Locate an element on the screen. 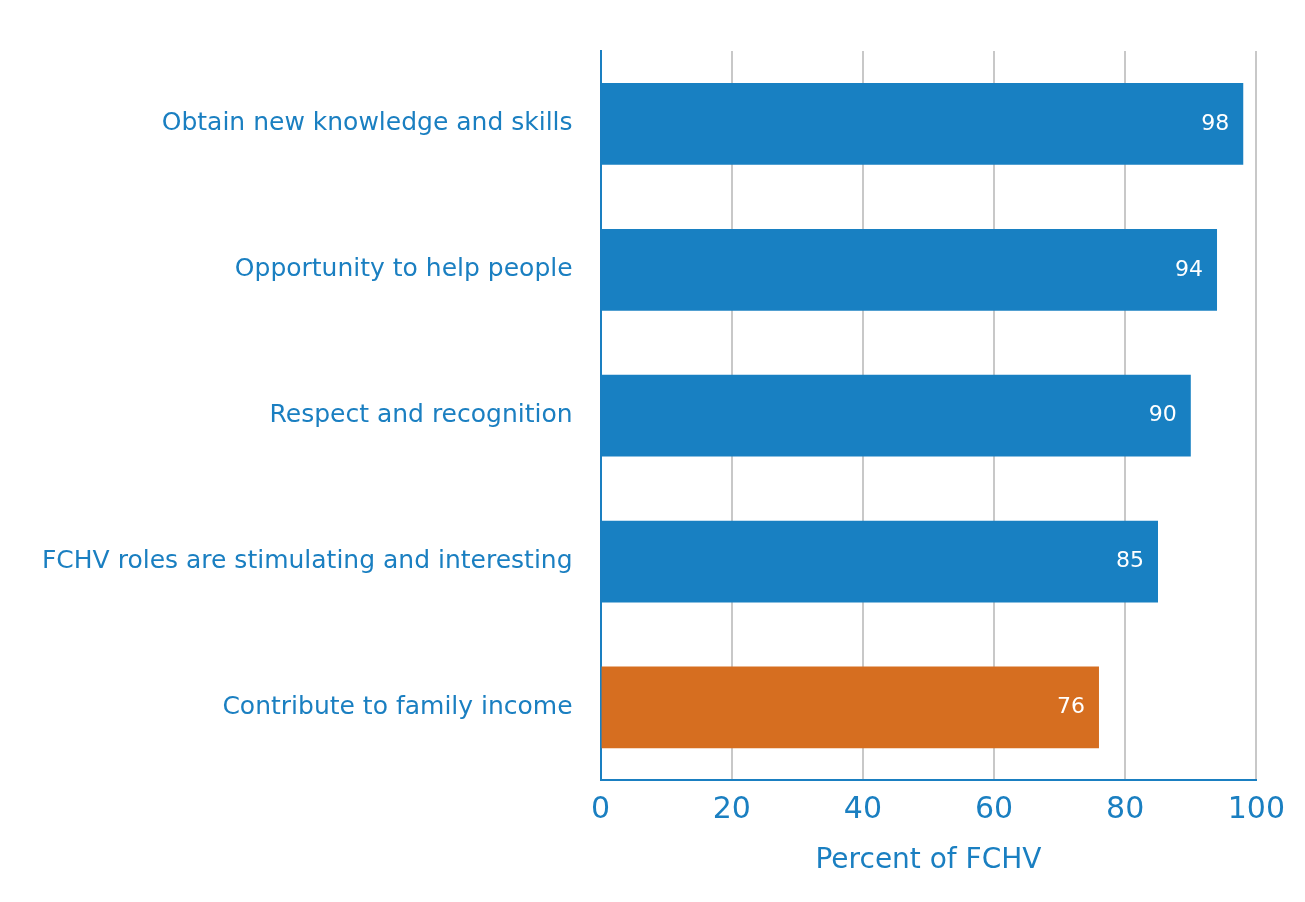 This screenshot has width=1305, height=902. x-tick-label: 20 is located at coordinates (731, 808).